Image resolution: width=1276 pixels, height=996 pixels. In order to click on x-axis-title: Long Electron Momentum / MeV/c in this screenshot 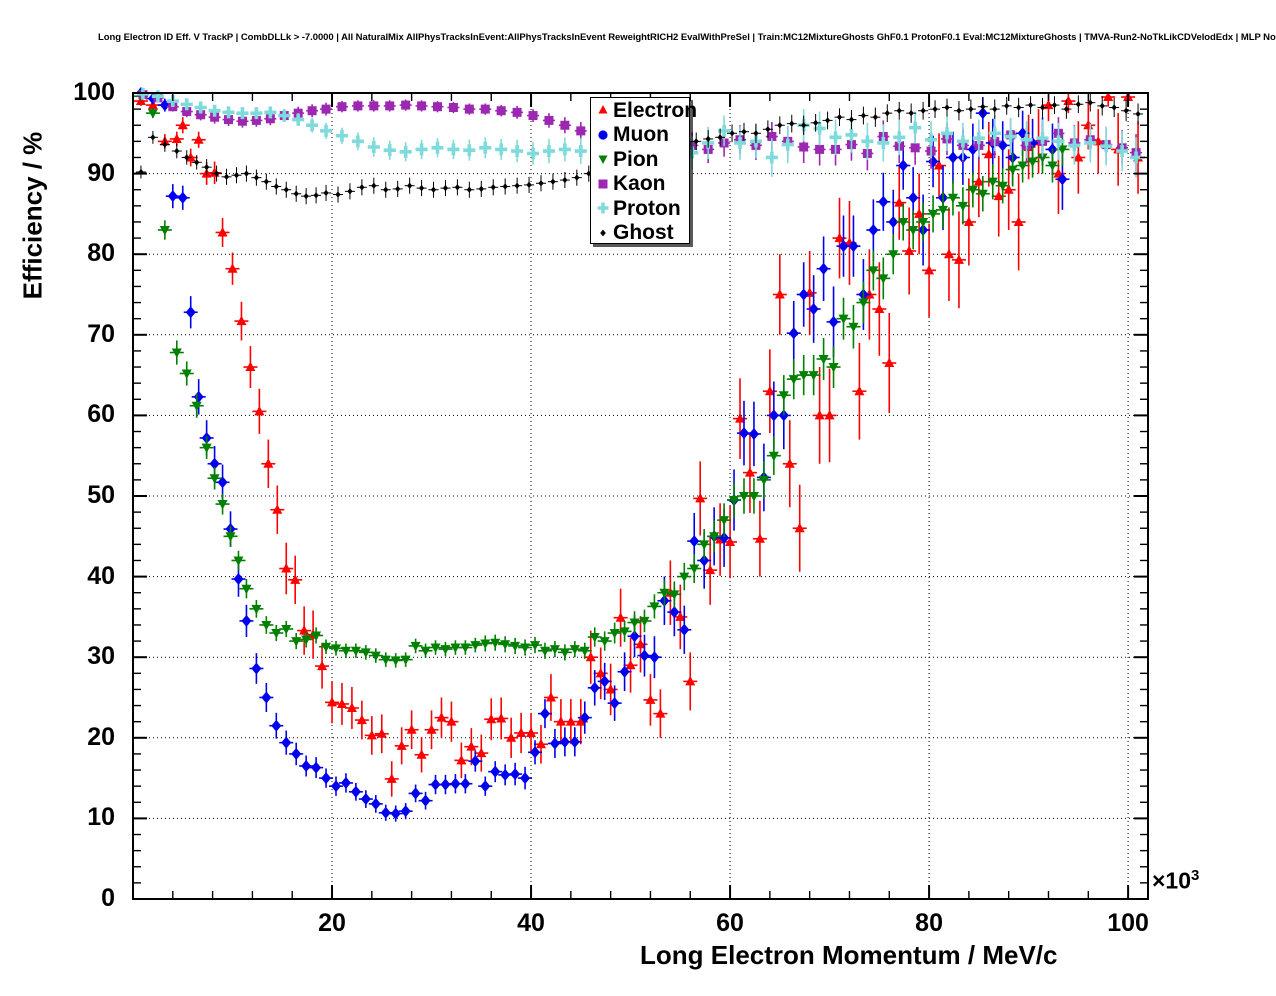, I will do `click(849, 955)`.